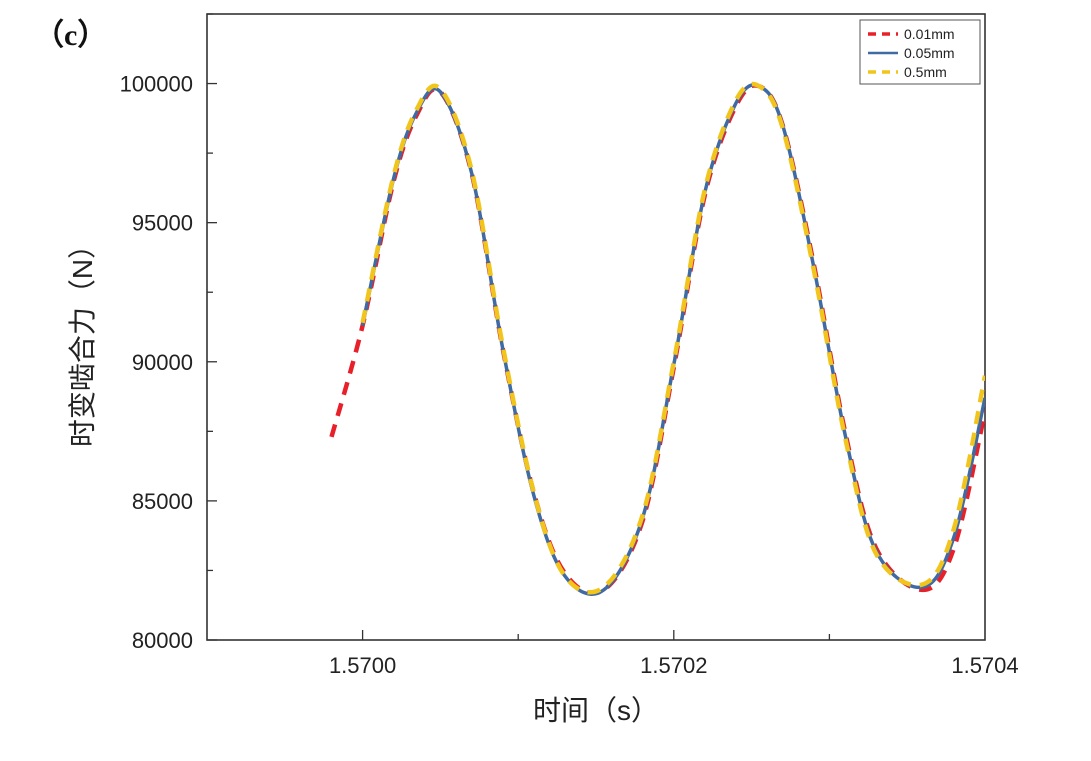  What do you see at coordinates (162, 501) in the screenshot?
I see `y-tick-label: 85000` at bounding box center [162, 501].